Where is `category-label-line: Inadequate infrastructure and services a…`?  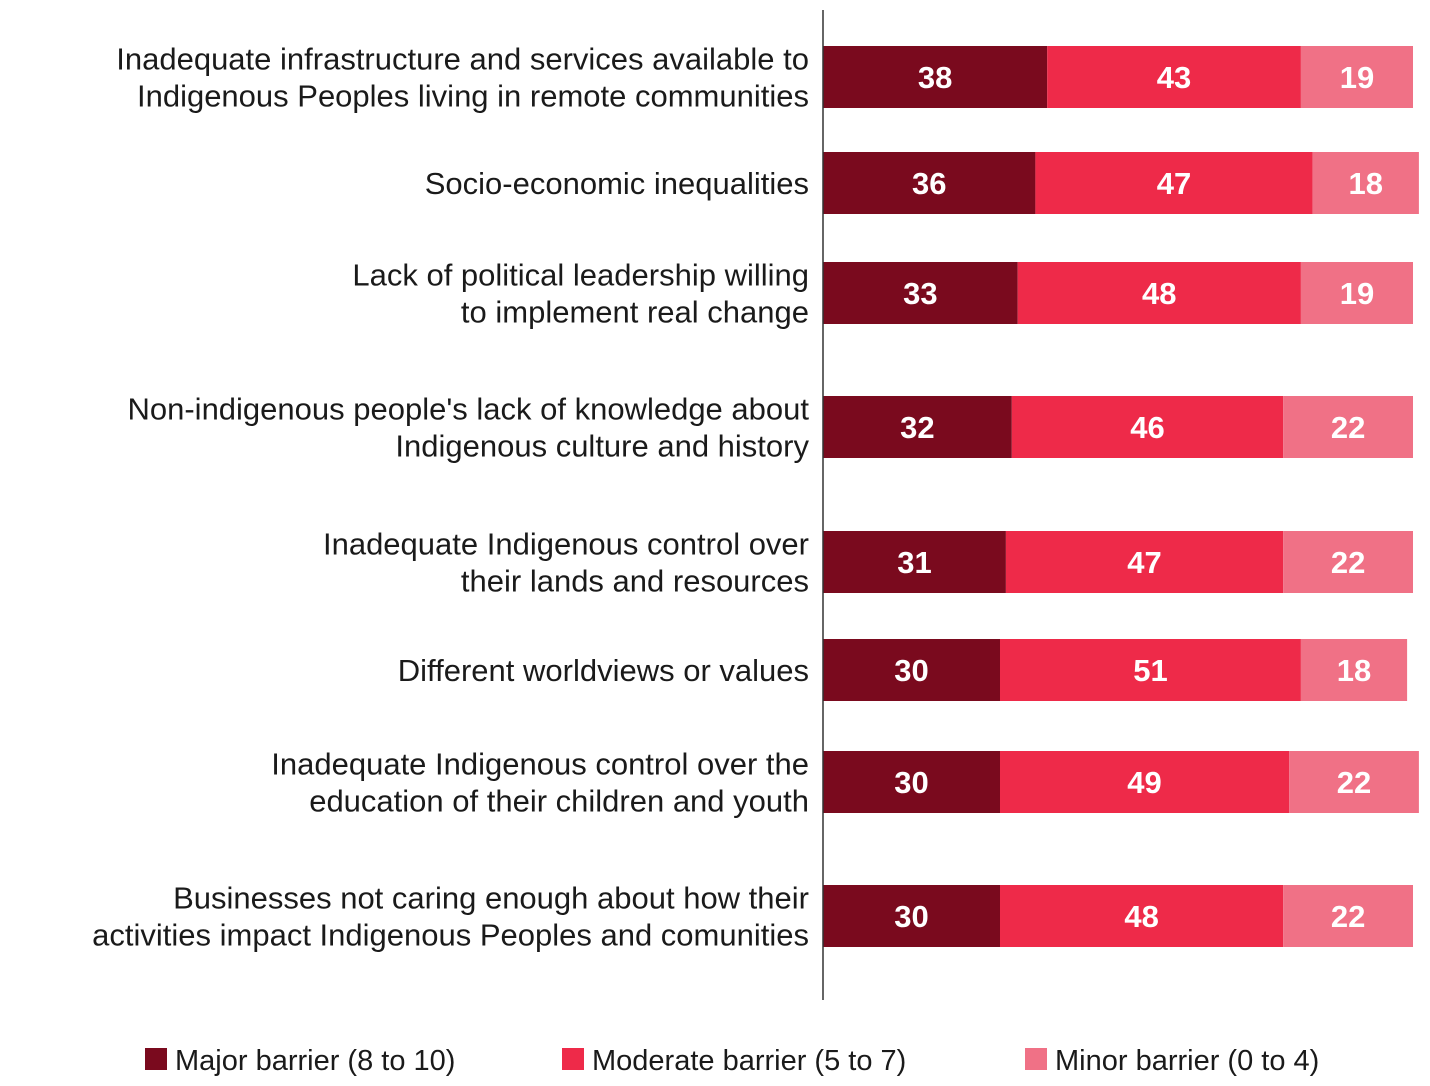
category-label-line: Inadequate infrastructure and services a… is located at coordinates (462, 59).